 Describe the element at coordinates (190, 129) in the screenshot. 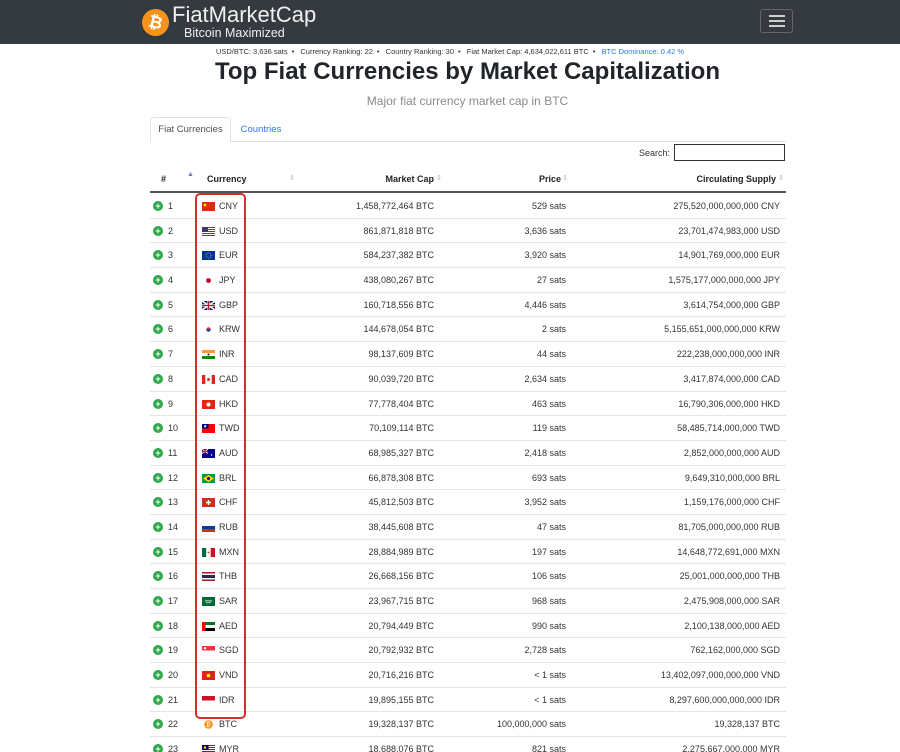

I see `tab-fiat-currencies: Fiat Currencies` at that location.